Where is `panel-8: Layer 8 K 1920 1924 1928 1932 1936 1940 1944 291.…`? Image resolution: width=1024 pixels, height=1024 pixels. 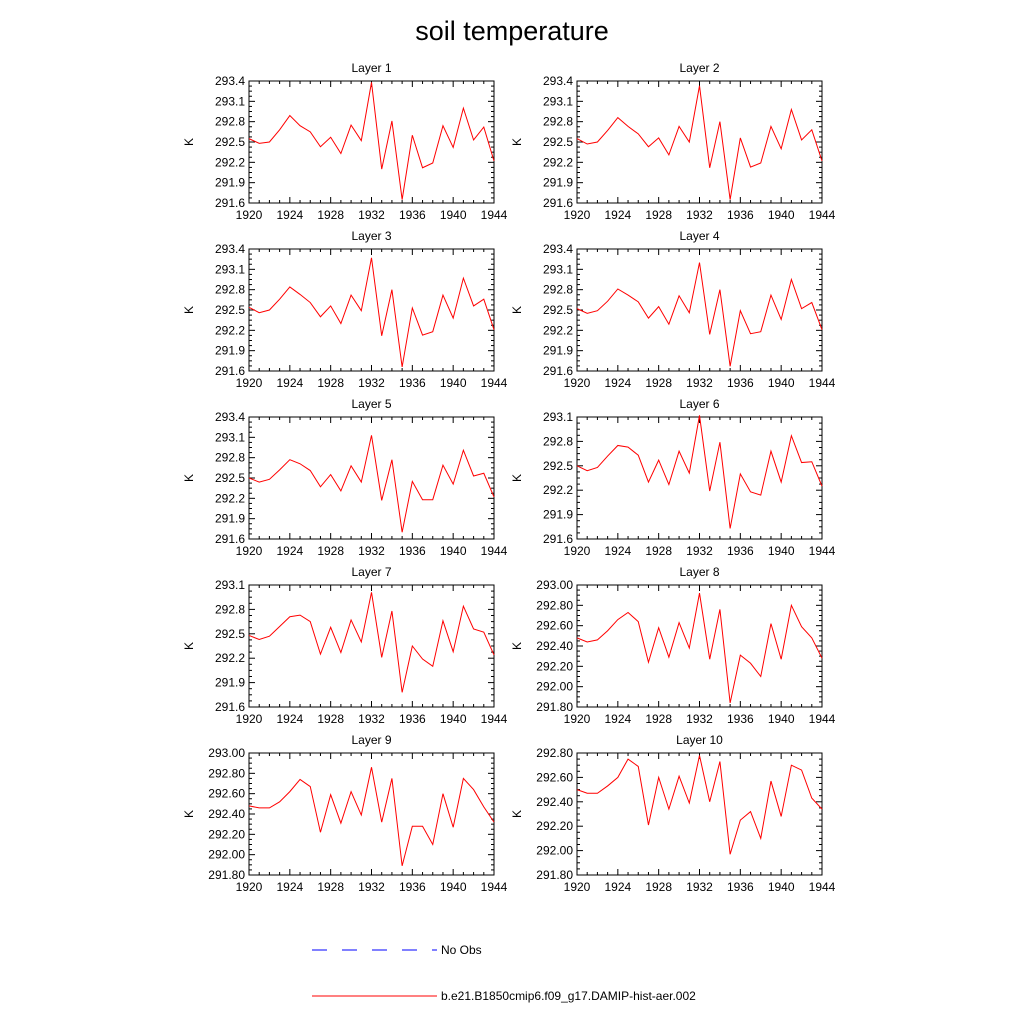
panel-8: Layer 8 K 1920 1924 1928 1932 1936 1940 1944 291.… is located at coordinates (673, 645).